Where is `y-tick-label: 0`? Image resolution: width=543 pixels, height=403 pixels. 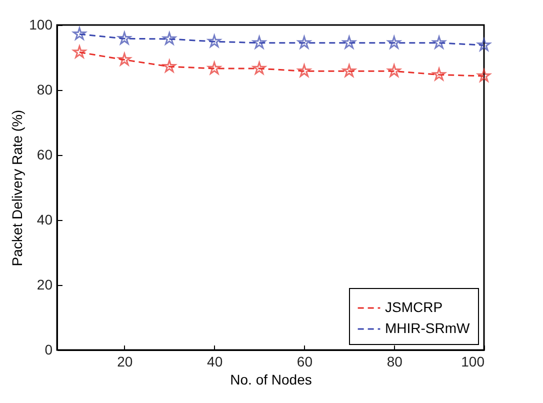
y-tick-label: 0 is located at coordinates (48, 350).